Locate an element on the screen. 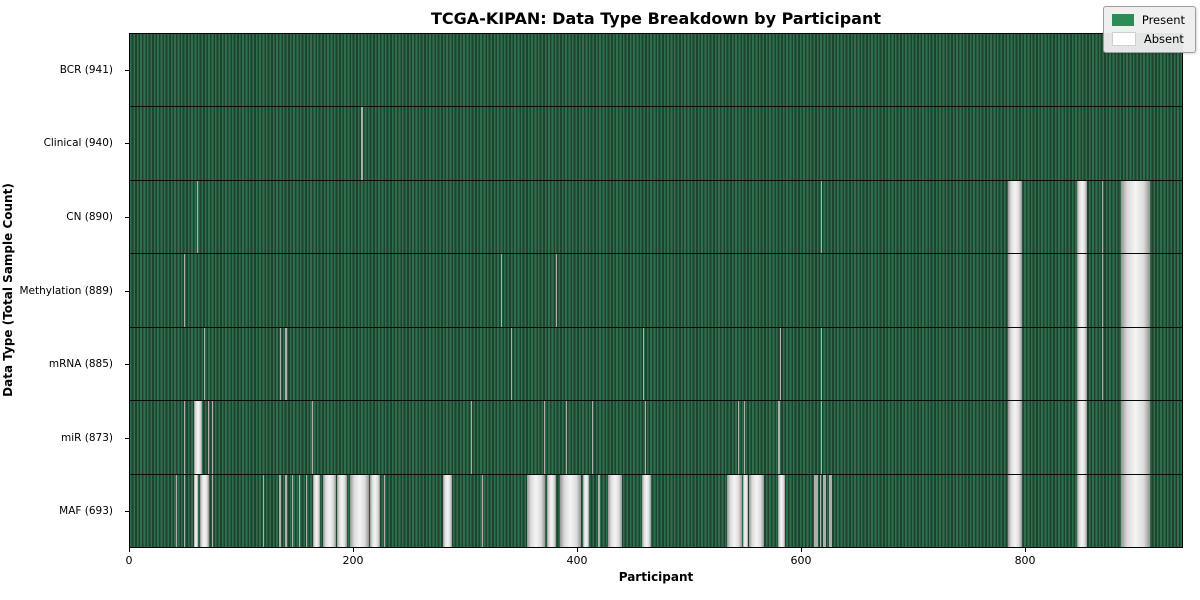 The width and height of the screenshot is (1200, 600). heatmap-row-BCR is located at coordinates (656, 71).